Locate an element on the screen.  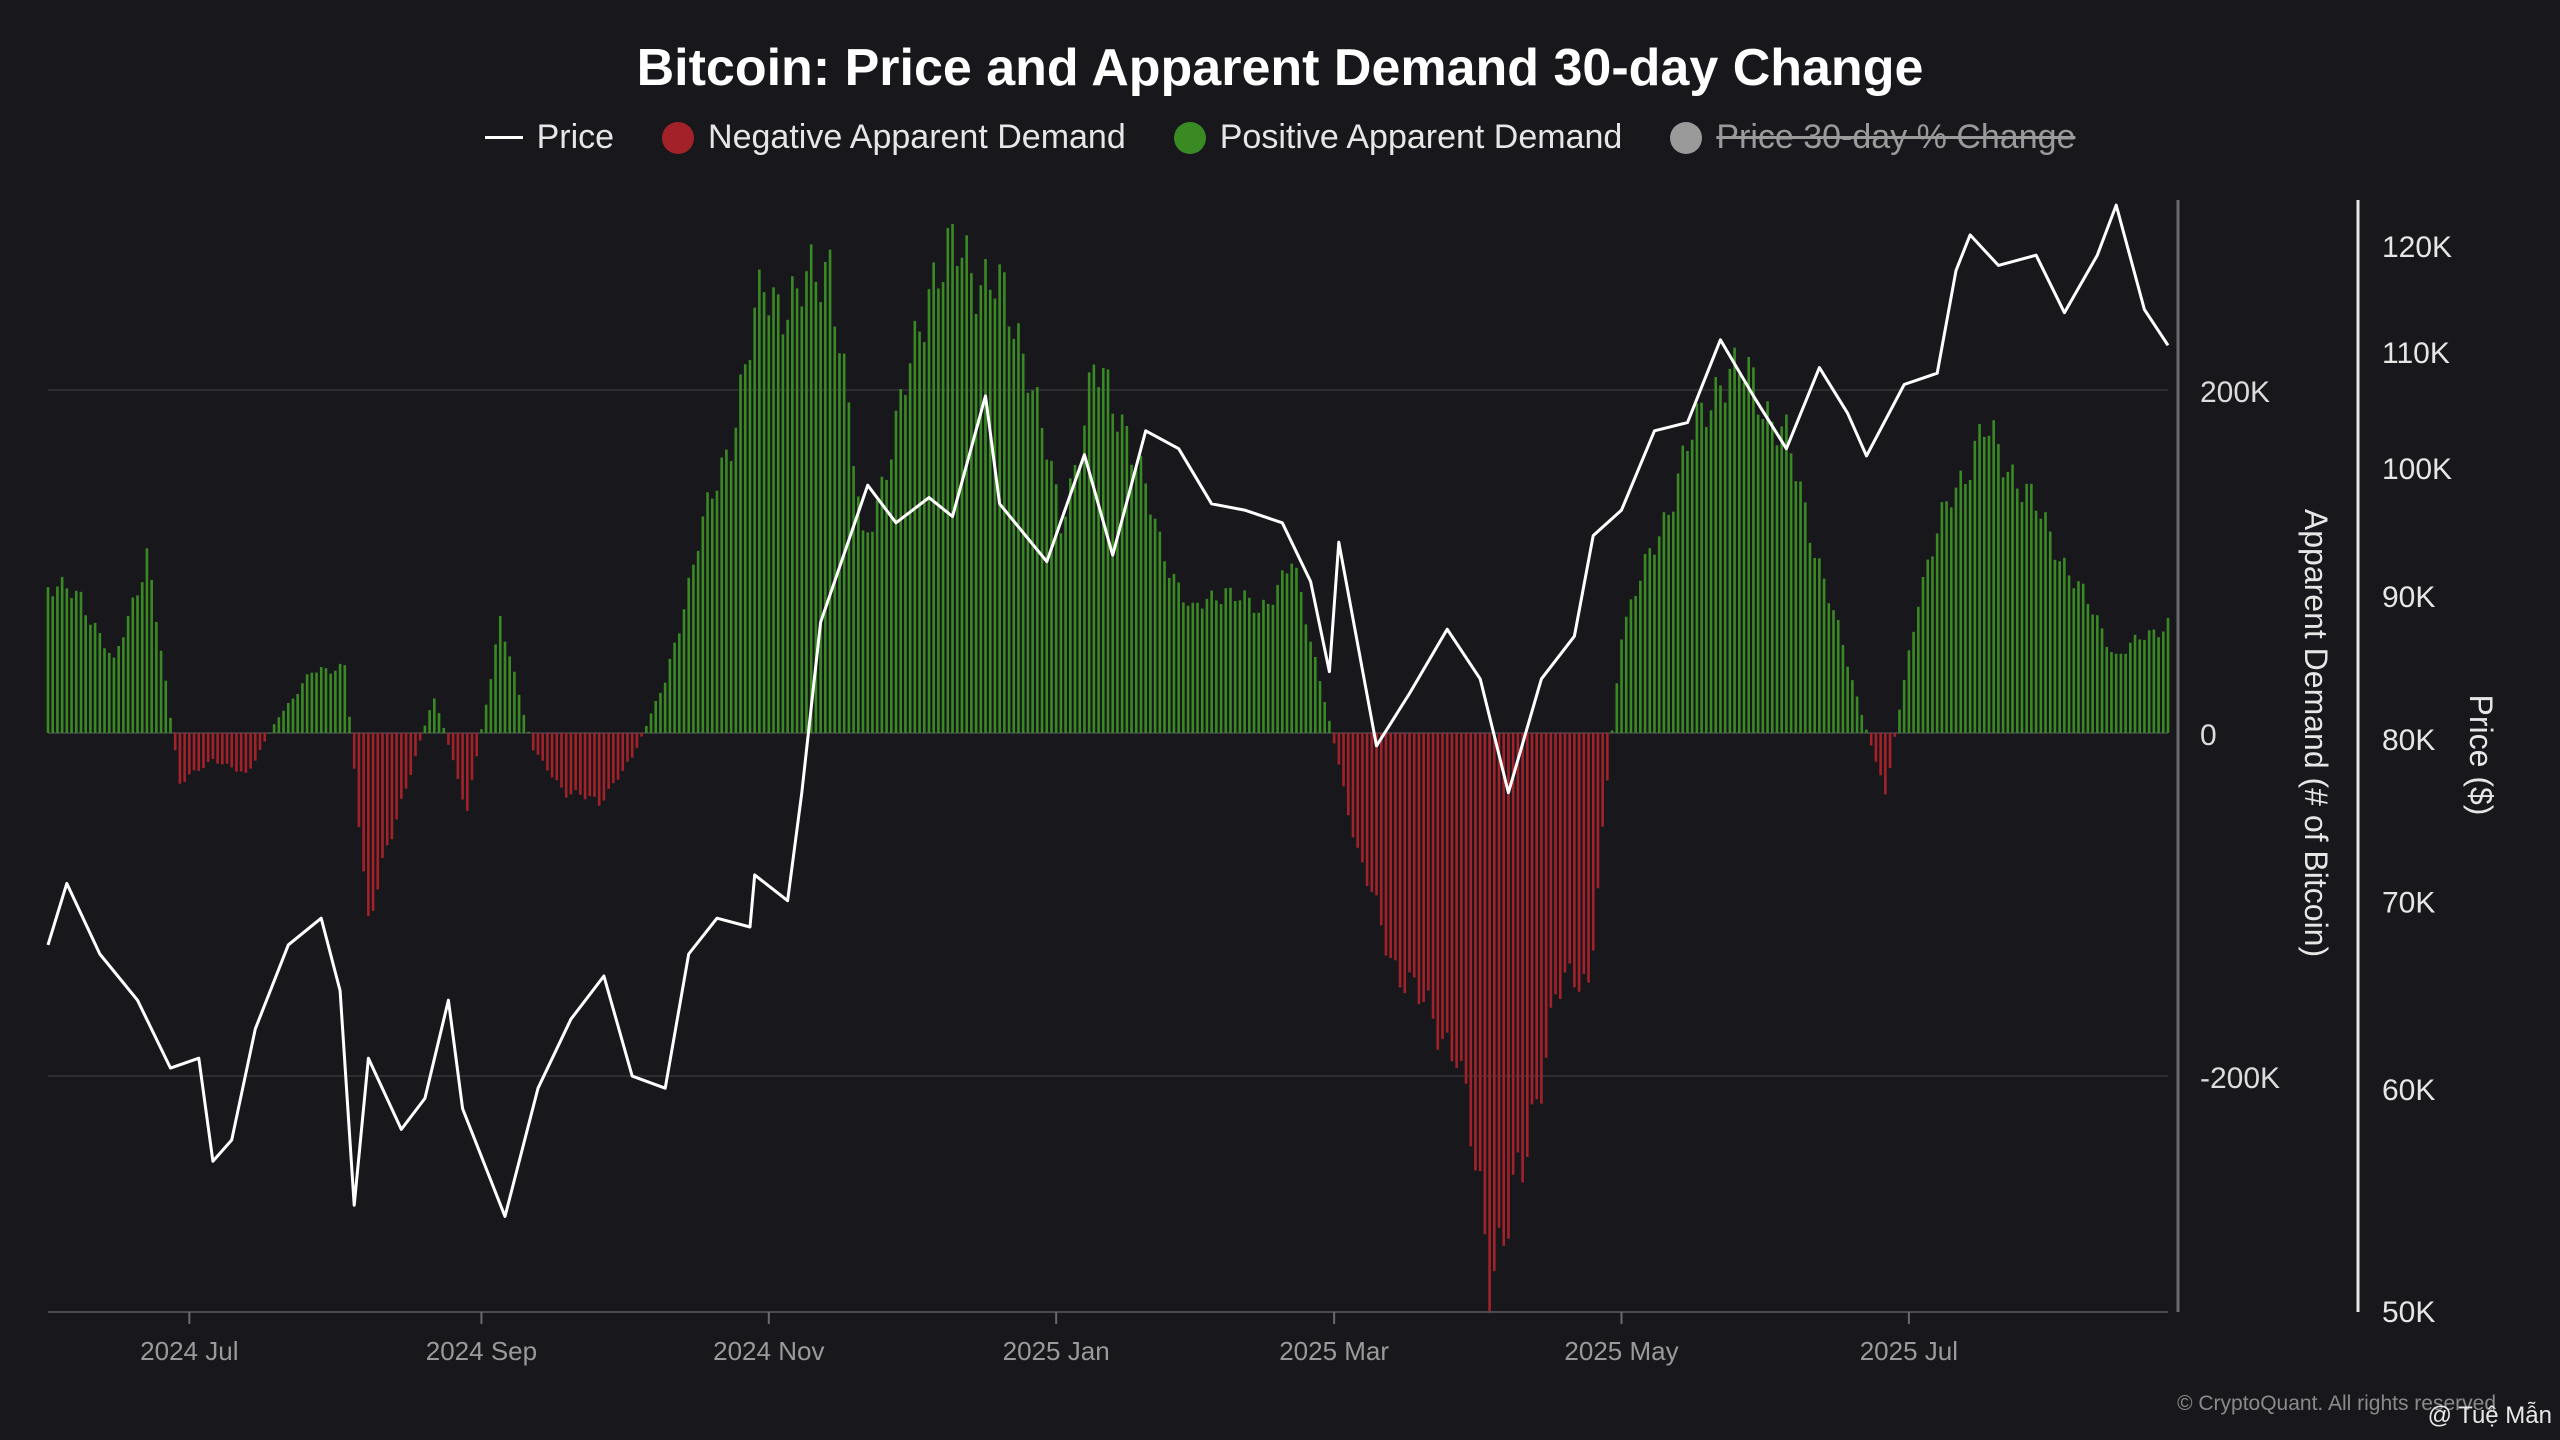
legend-item-positive-demand: Positive Apparent Demand is located at coordinates (1397, 137).